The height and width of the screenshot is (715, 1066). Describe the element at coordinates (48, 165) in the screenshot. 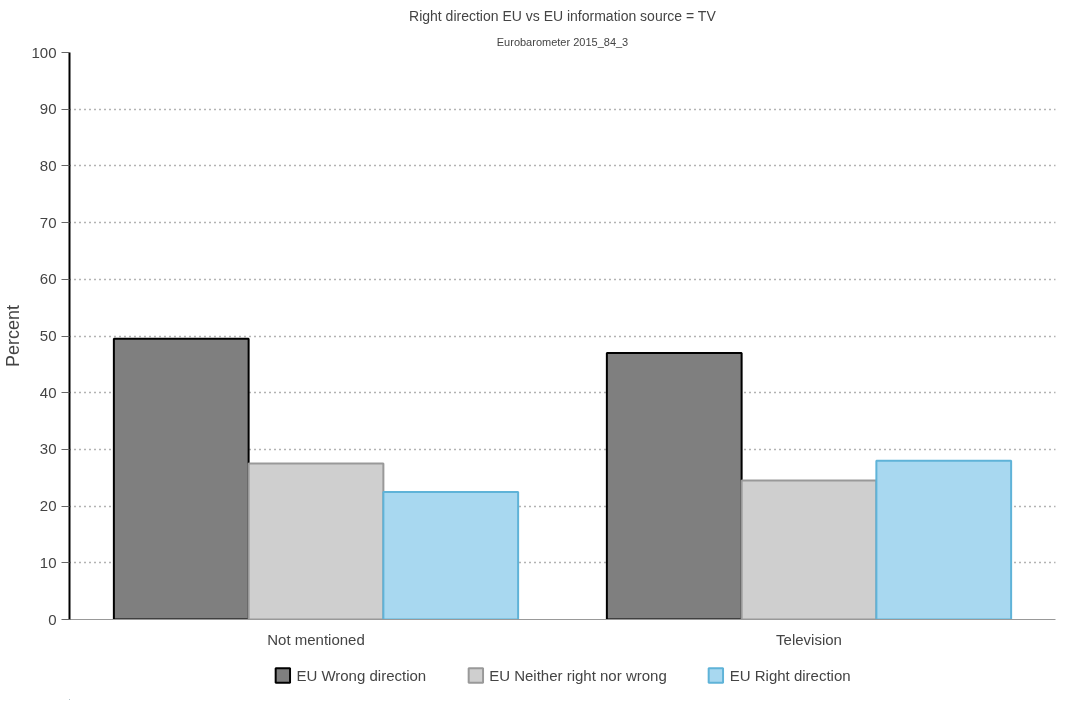

I see `y-tick-label: 80` at that location.